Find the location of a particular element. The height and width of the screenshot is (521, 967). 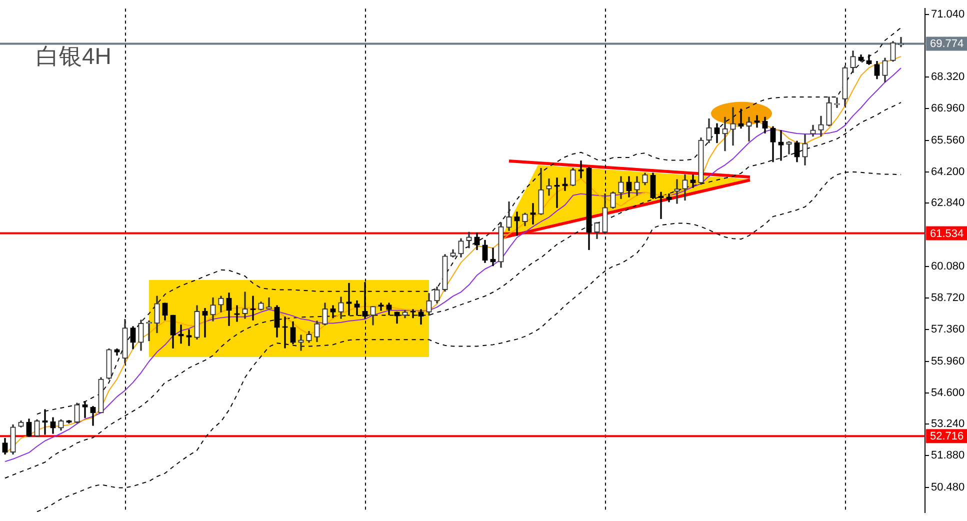

y-tick-label: 53.240 is located at coordinates (948, 424).